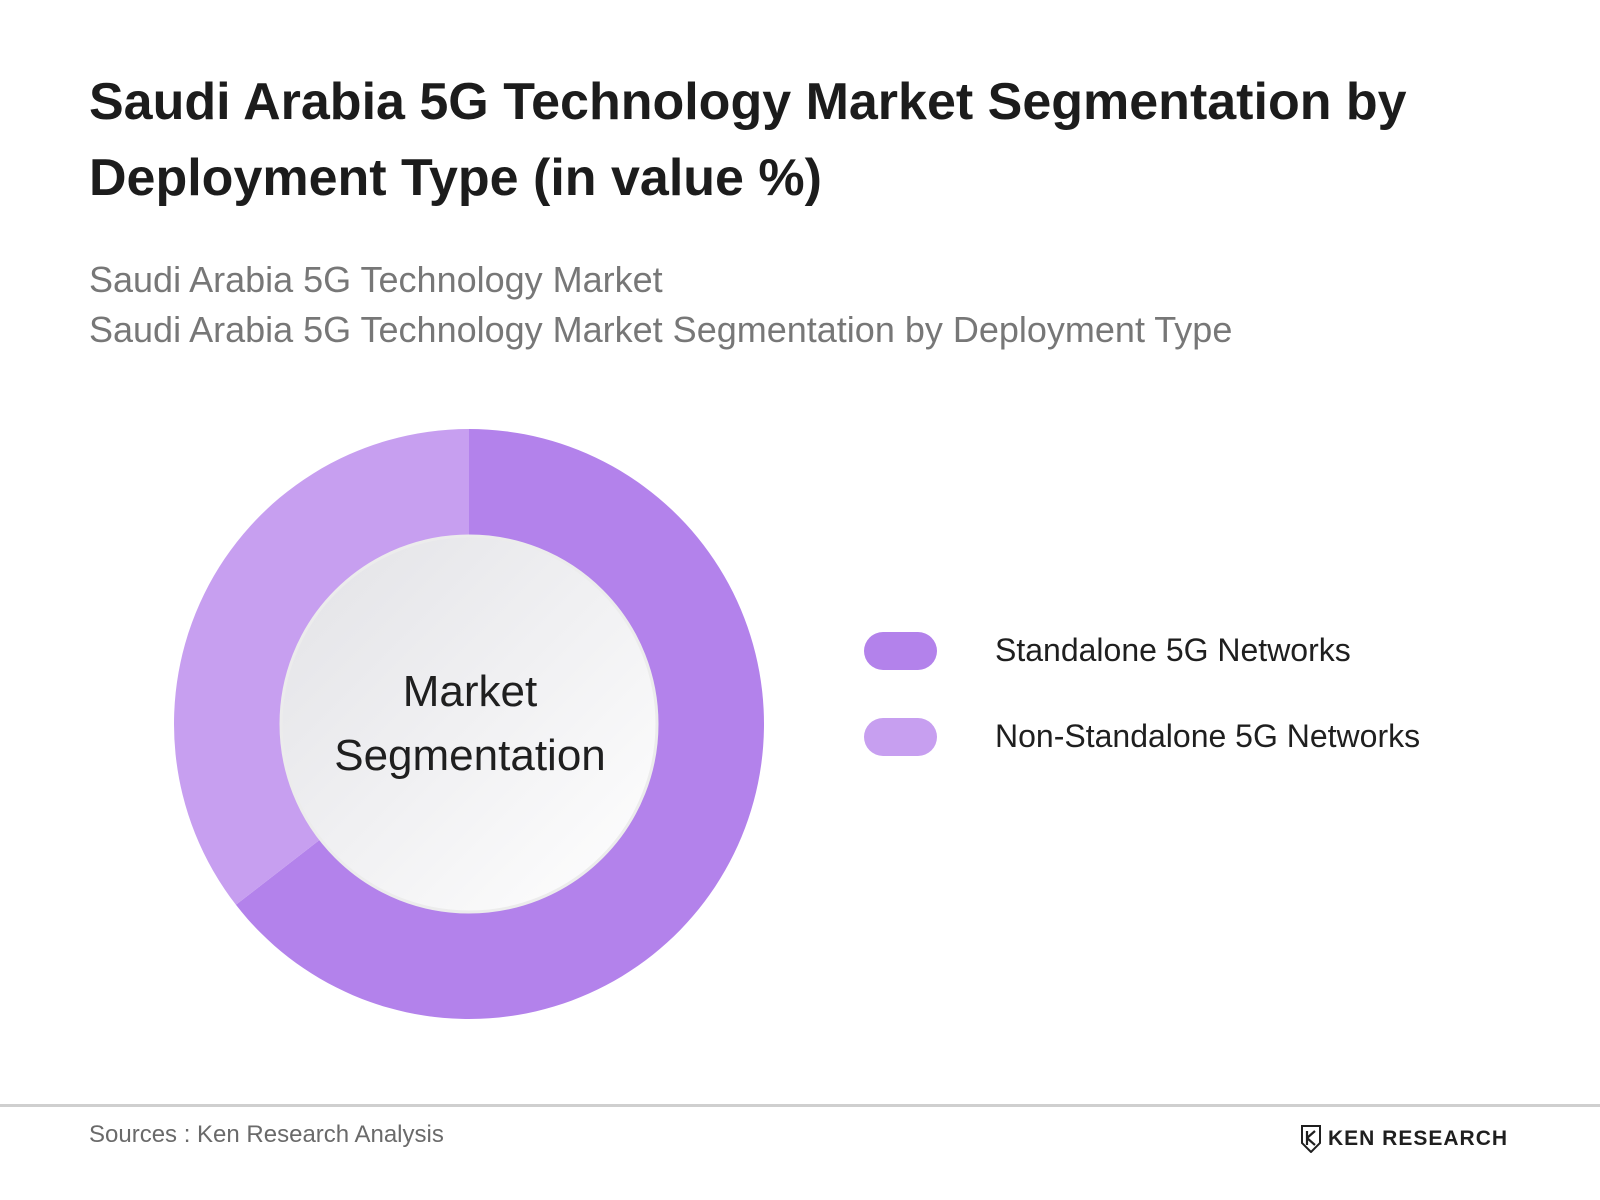 Image resolution: width=1600 pixels, height=1200 pixels. What do you see at coordinates (1173, 650) in the screenshot?
I see `legend-label: Standalone 5G Networks` at bounding box center [1173, 650].